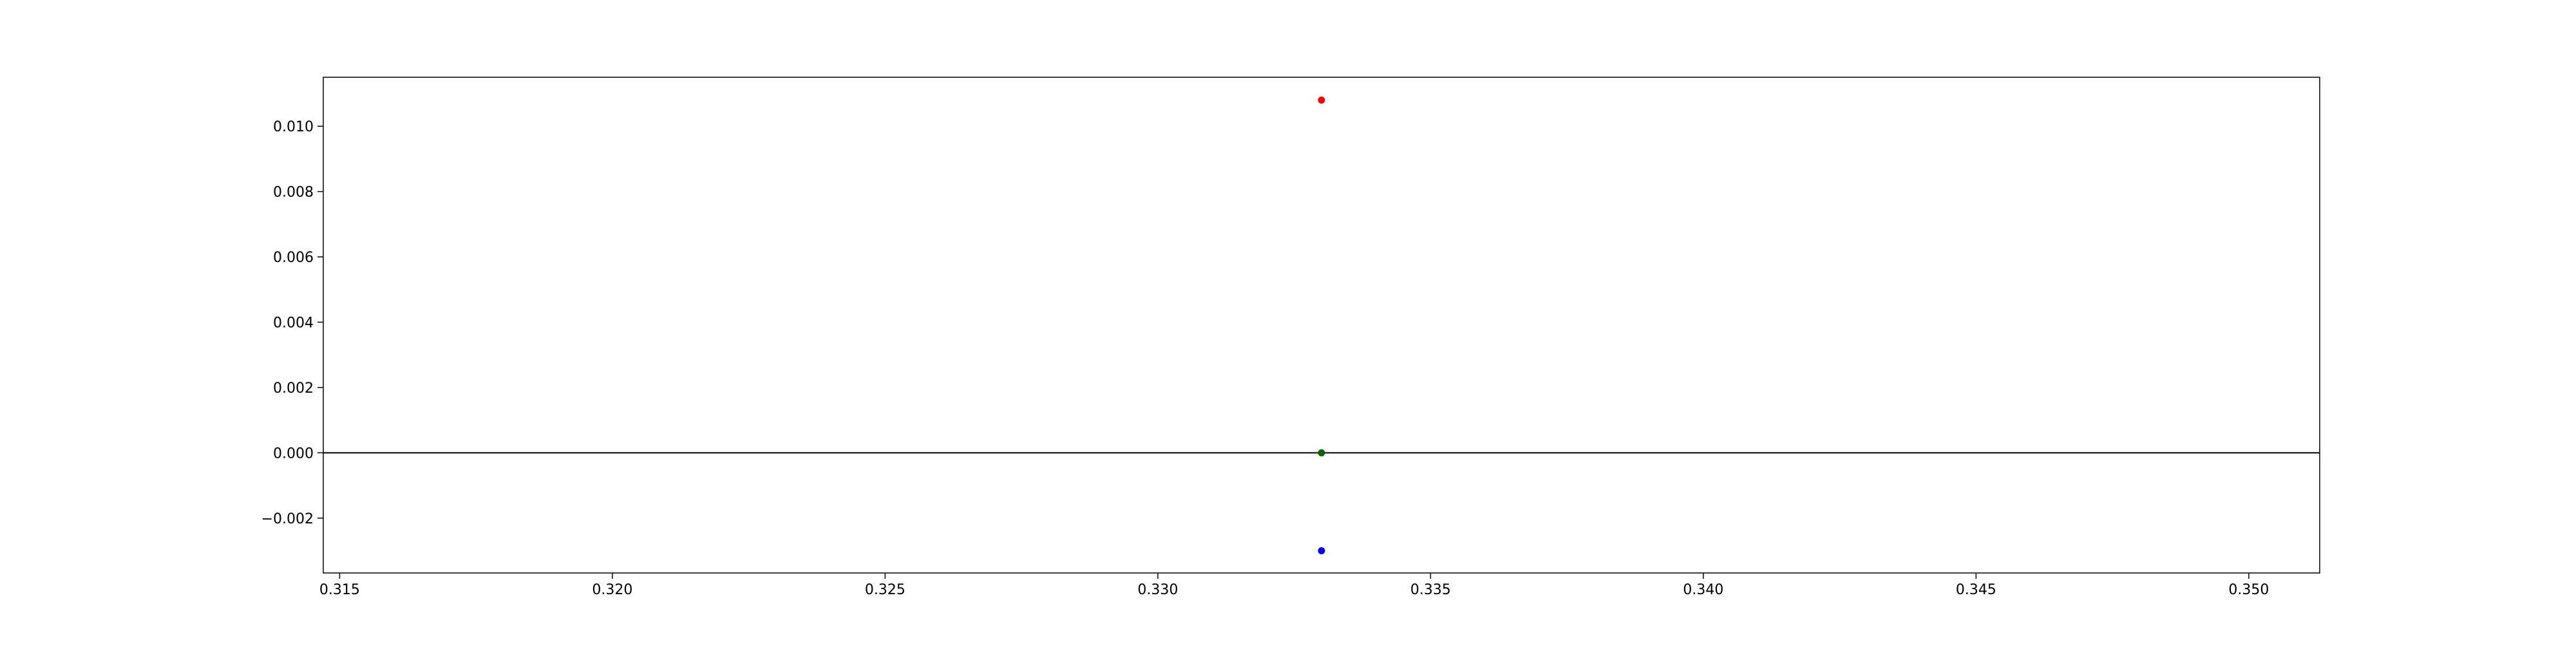 The image size is (2576, 647). I want to click on x-tick-label: 0.345, so click(1976, 590).